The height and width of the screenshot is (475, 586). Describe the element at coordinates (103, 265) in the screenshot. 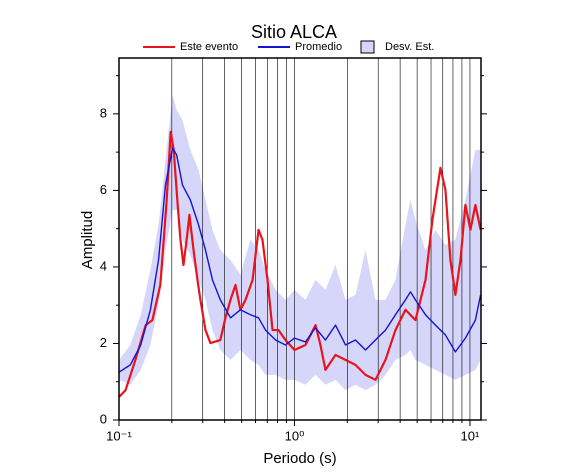

I see `y-tick-label: 4` at that location.